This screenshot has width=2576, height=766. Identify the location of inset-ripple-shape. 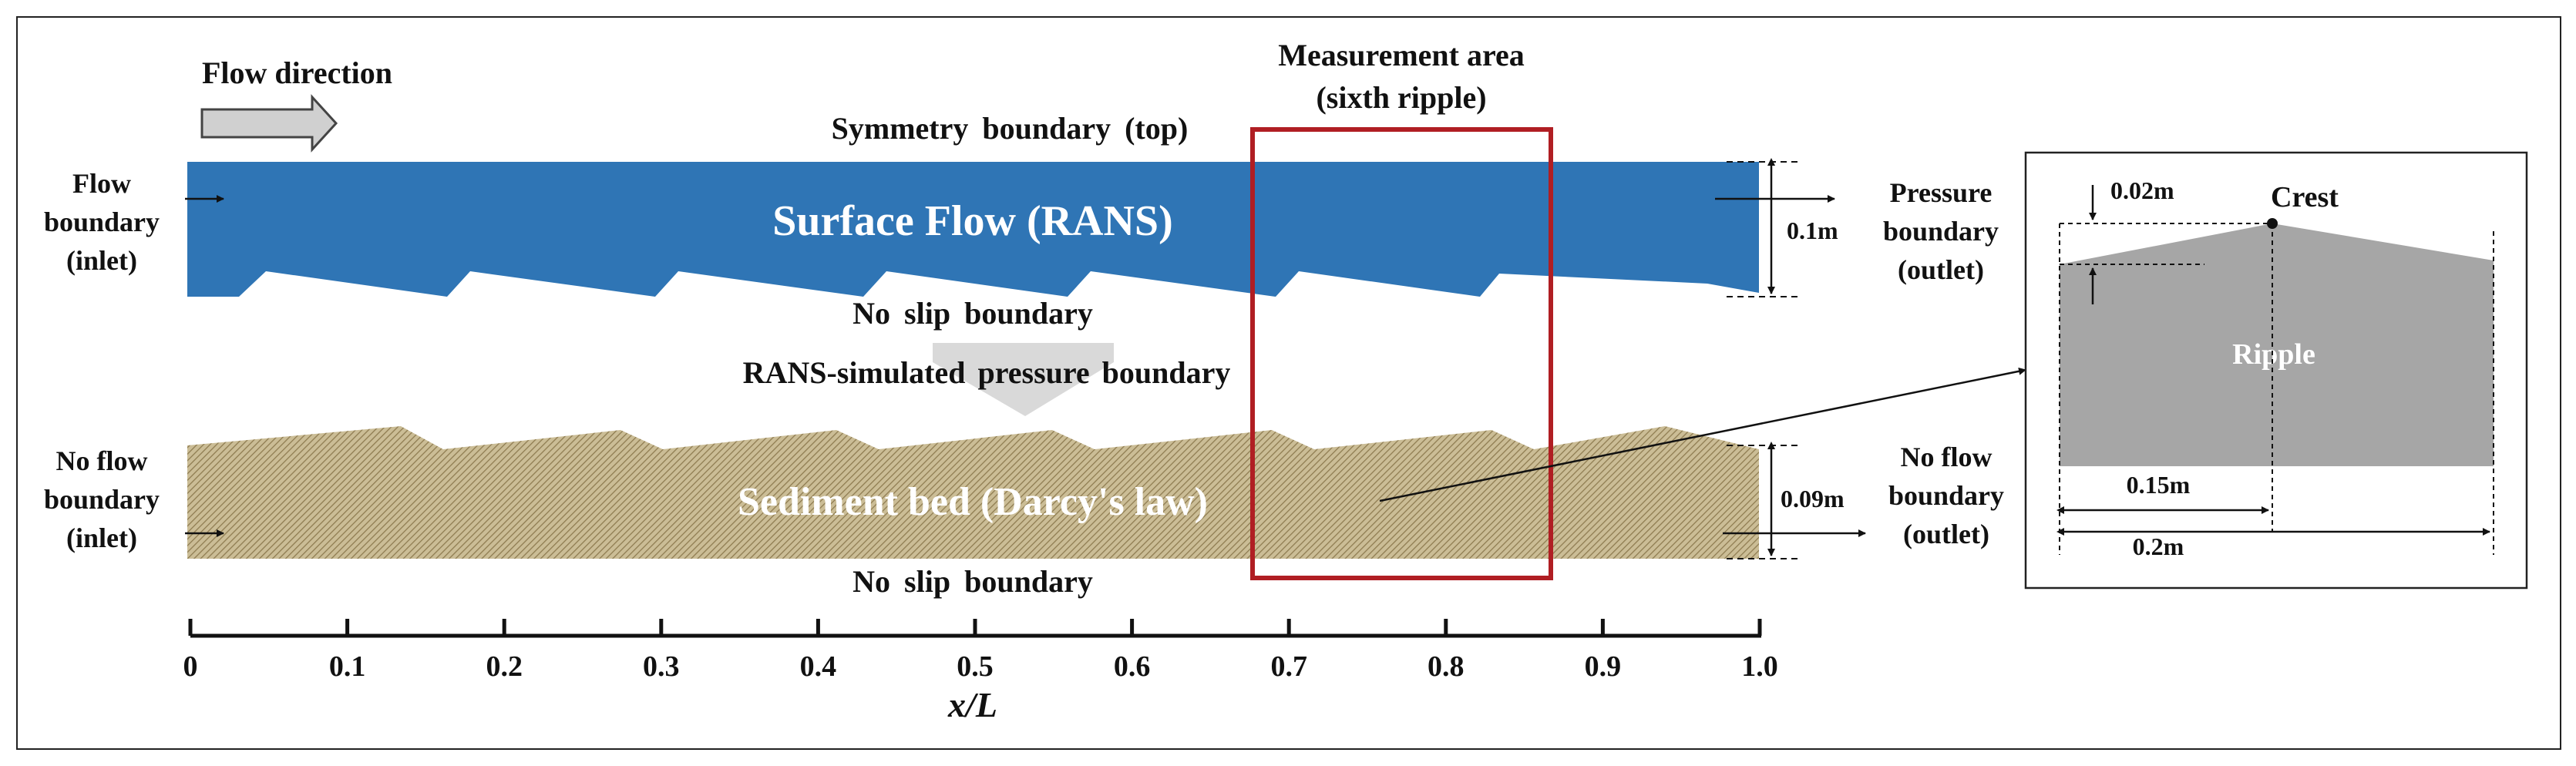
(2277, 344).